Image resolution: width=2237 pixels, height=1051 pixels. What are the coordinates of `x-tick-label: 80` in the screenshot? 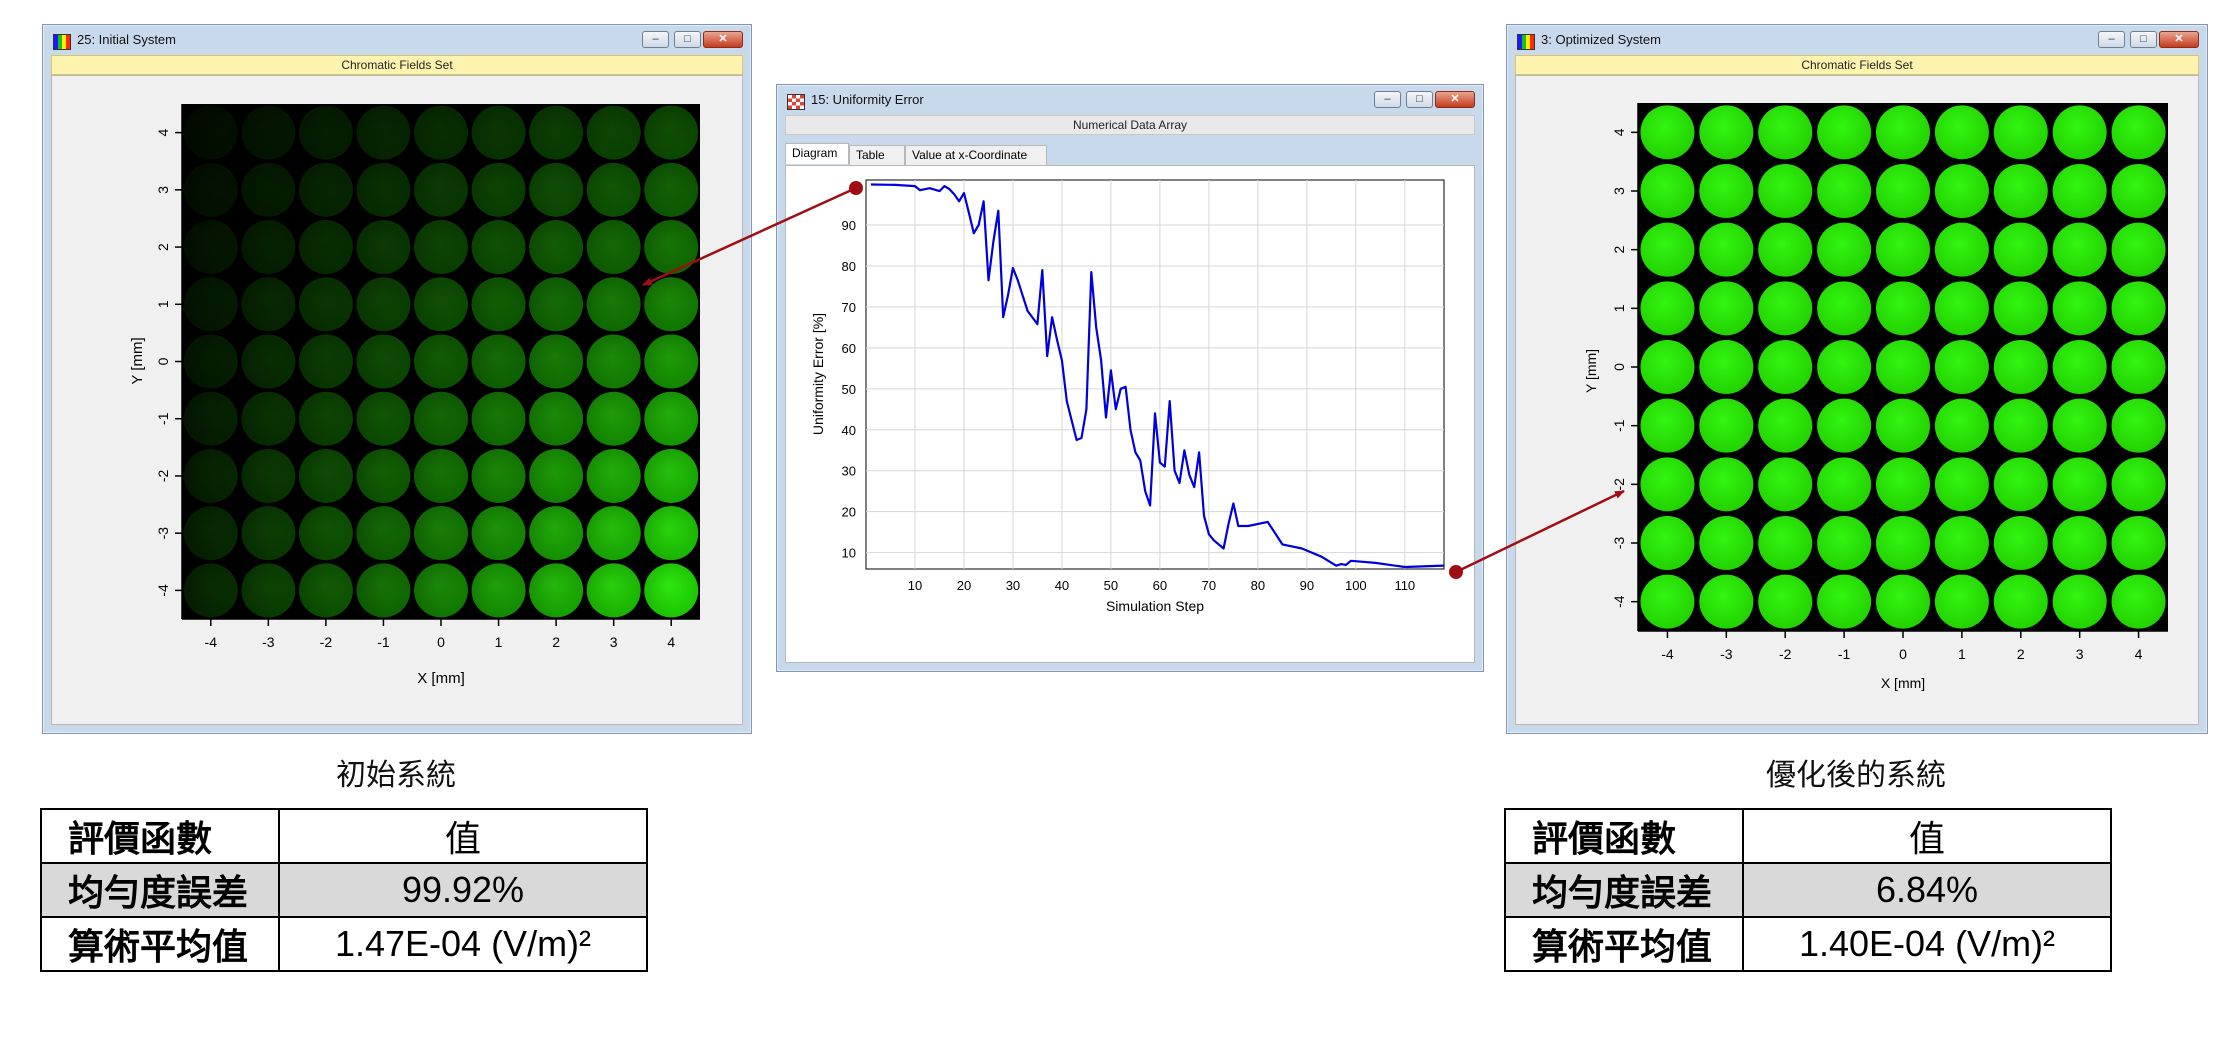 It's located at (1258, 585).